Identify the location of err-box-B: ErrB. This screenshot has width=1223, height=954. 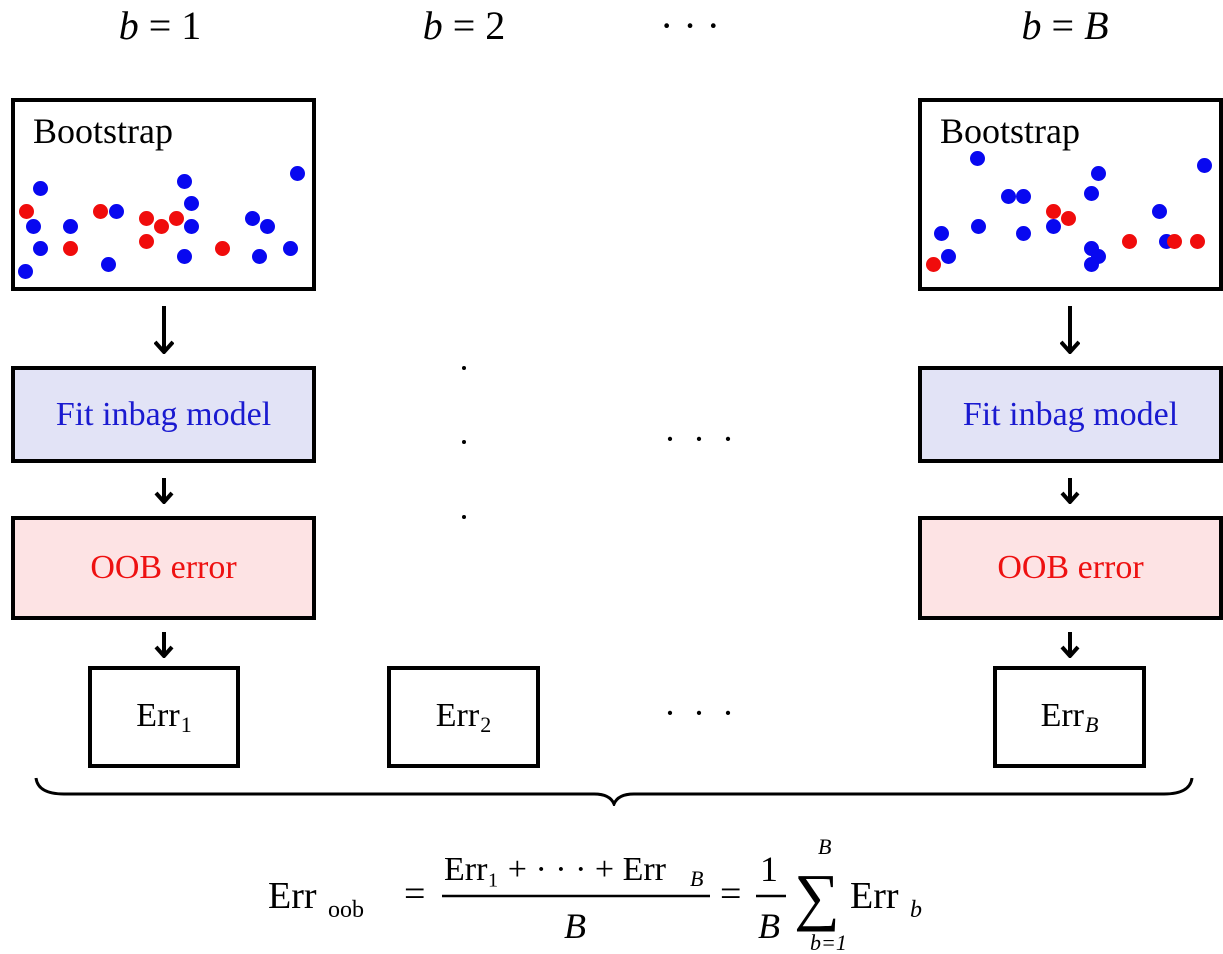
(1069, 717).